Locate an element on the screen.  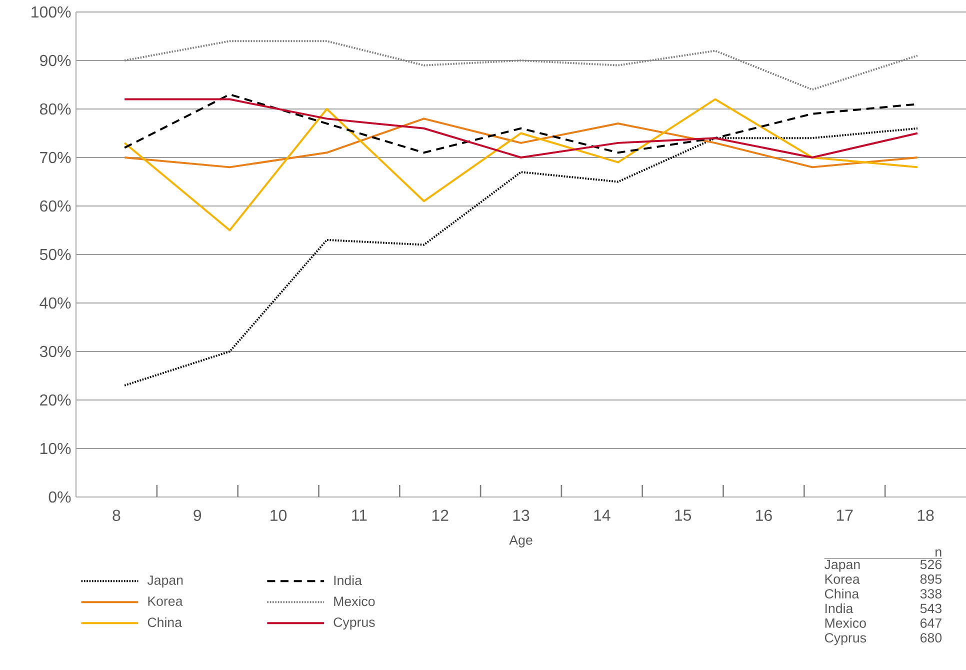
x-tick-label: 15 is located at coordinates (683, 515).